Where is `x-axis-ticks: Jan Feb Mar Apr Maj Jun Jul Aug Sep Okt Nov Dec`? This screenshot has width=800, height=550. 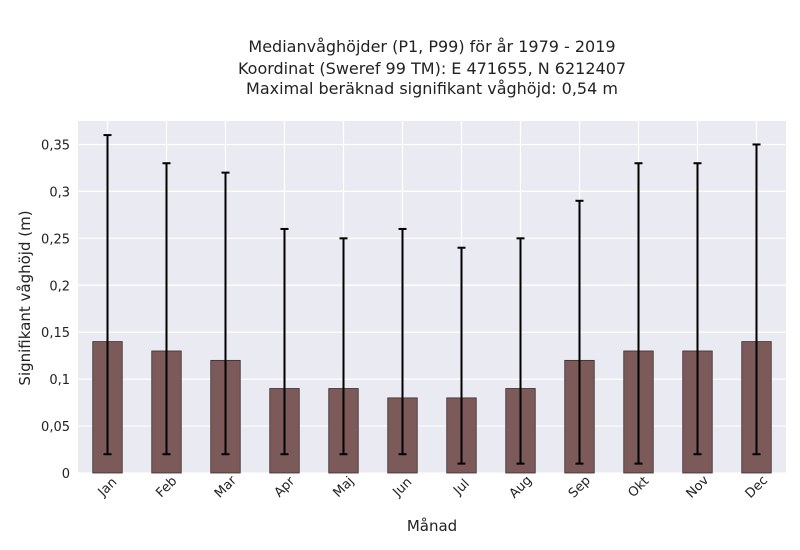 x-axis-ticks: Jan Feb Mar Apr Maj Jun Jul Aug Sep Okt Nov Dec is located at coordinates (433, 487).